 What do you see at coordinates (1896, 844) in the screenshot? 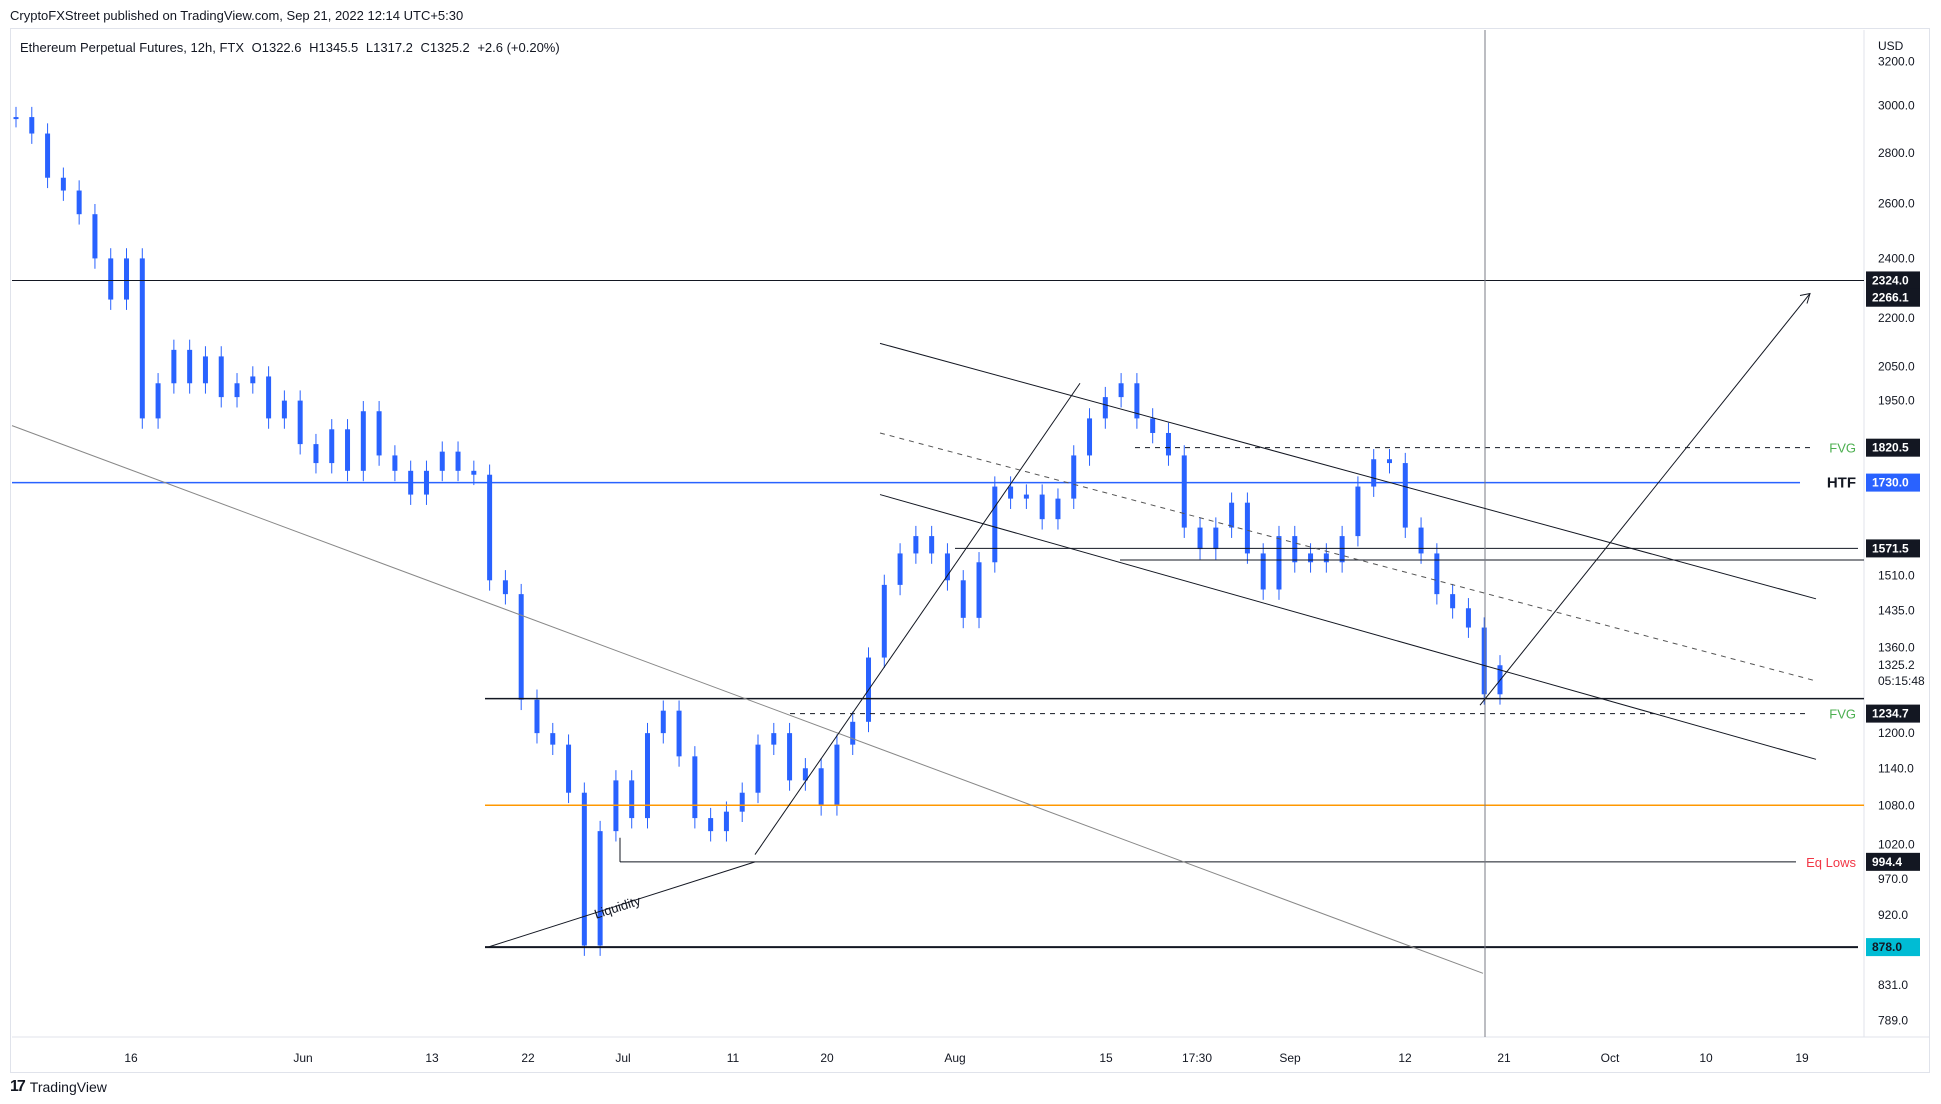
I see `y-tick-label: 1020.0` at bounding box center [1896, 844].